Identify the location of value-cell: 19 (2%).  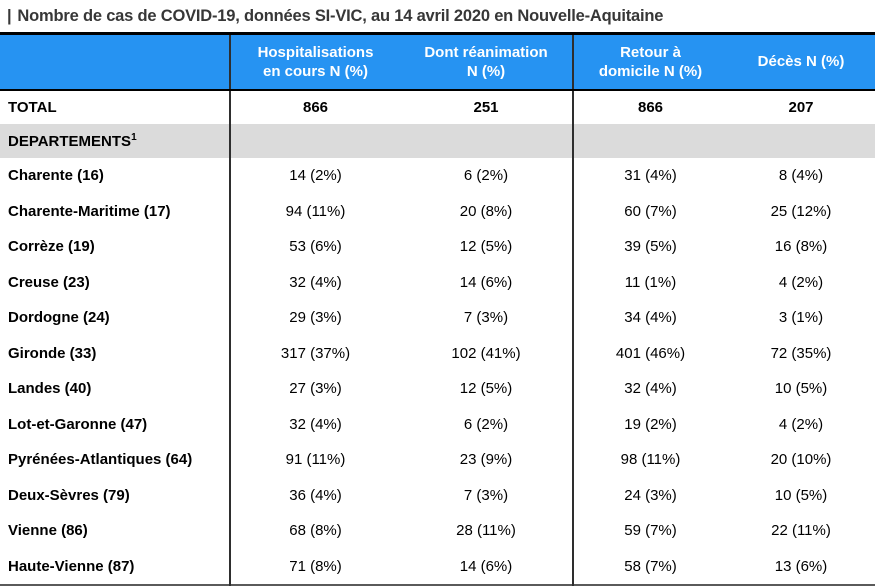
(650, 424).